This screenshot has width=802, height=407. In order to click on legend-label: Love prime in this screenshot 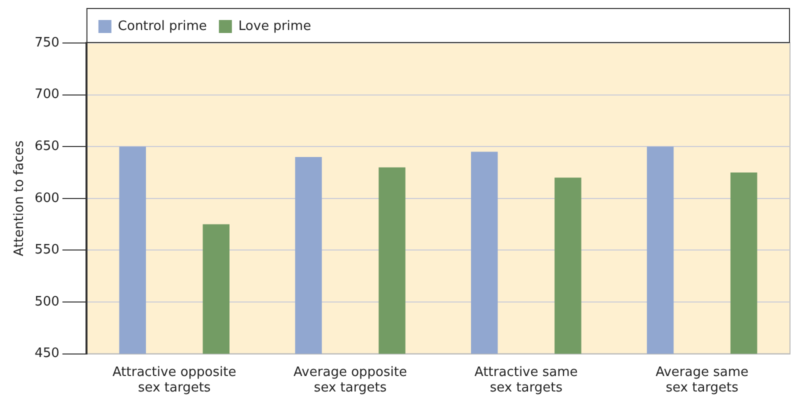, I will do `click(275, 26)`.